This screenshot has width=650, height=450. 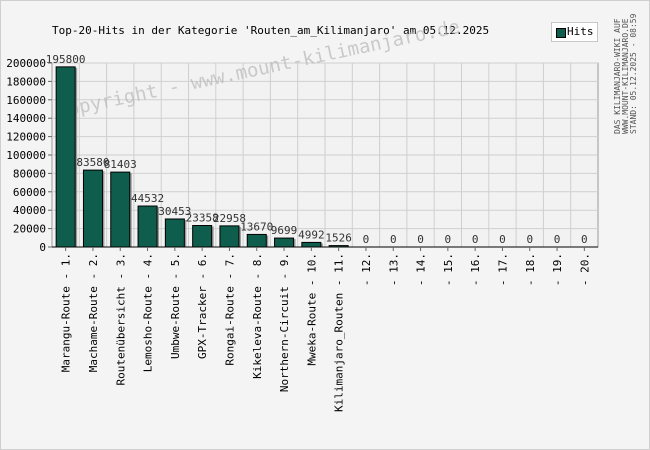 What do you see at coordinates (174, 211) in the screenshot?
I see `value-label: 30453` at bounding box center [174, 211].